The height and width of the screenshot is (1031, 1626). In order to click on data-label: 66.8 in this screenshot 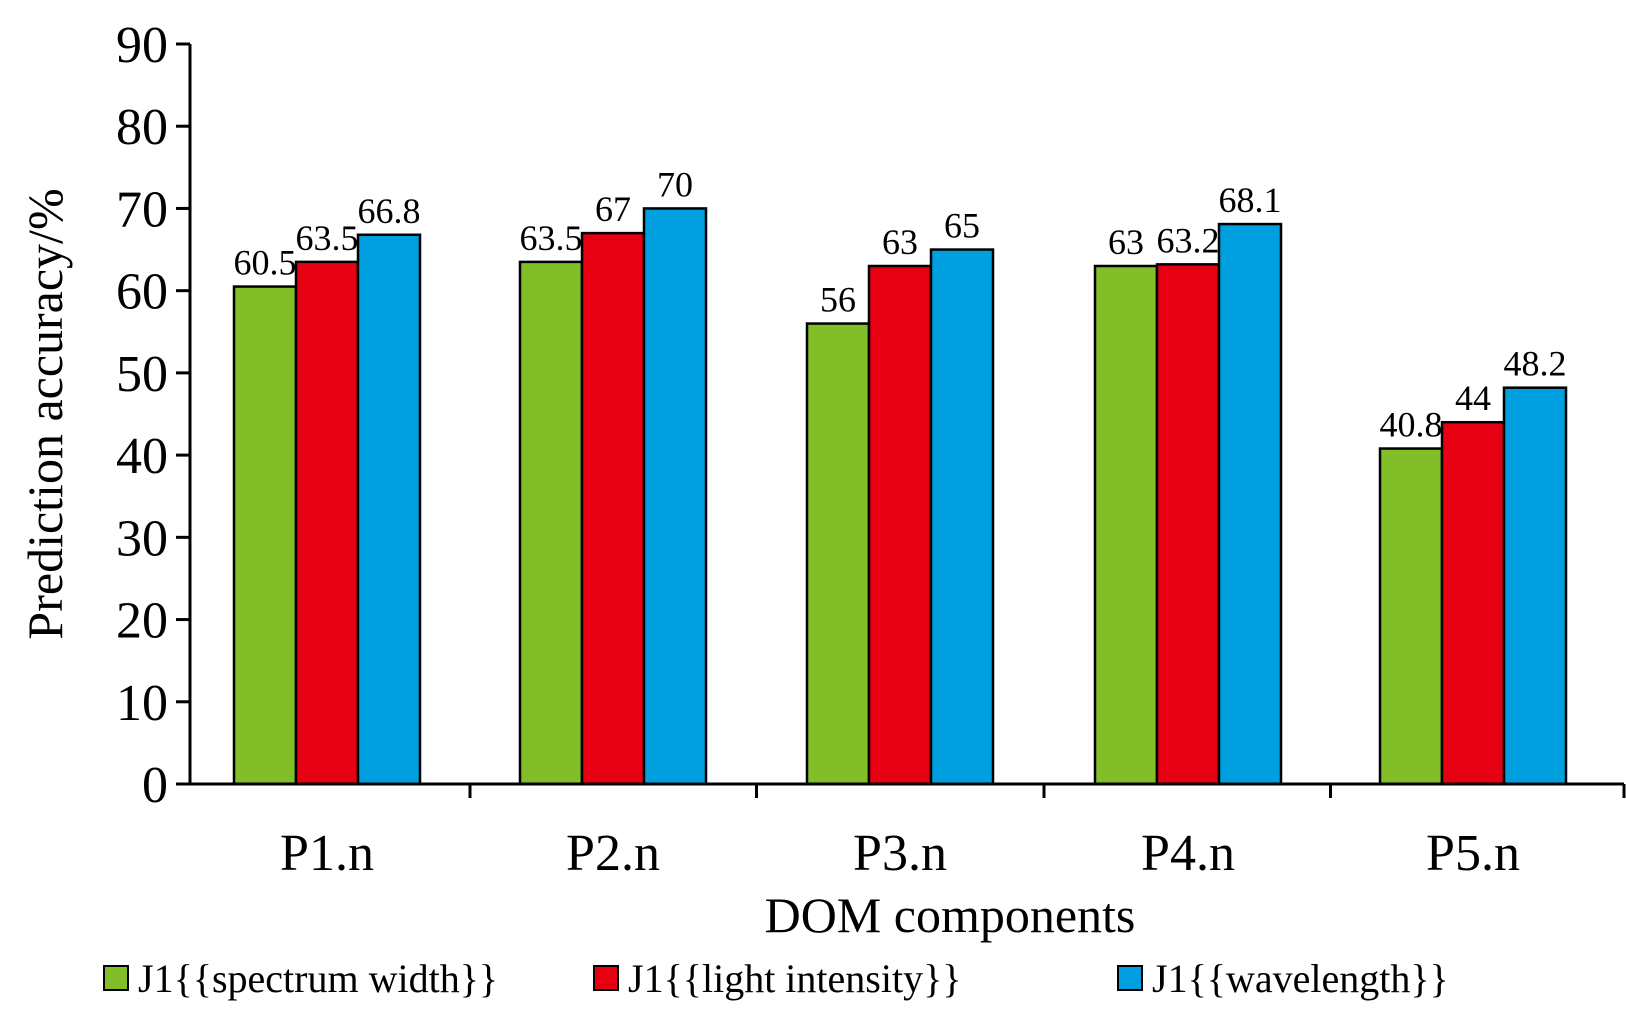, I will do `click(389, 211)`.